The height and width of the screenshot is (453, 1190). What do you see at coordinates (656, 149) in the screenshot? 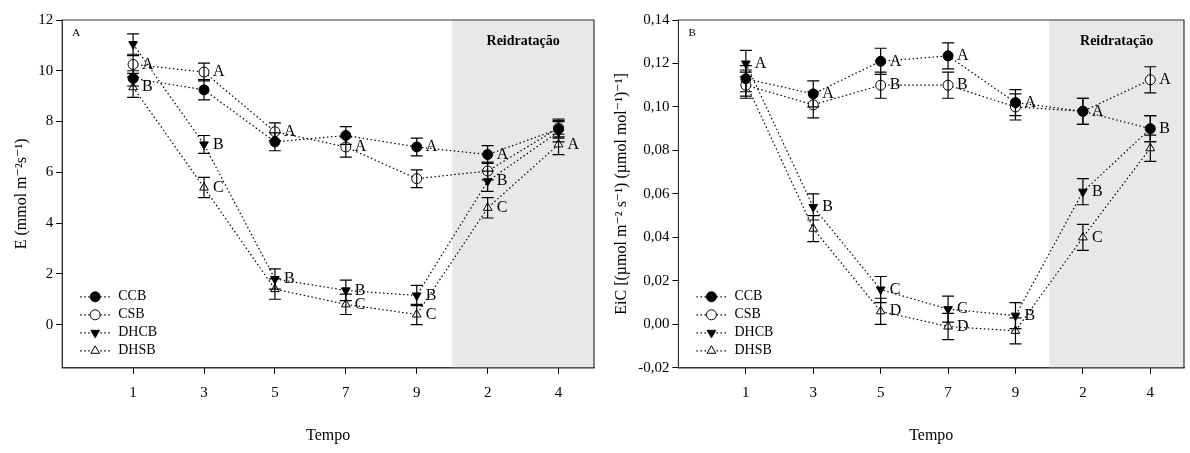
I see `y-tick-label: 0,08` at bounding box center [656, 149].